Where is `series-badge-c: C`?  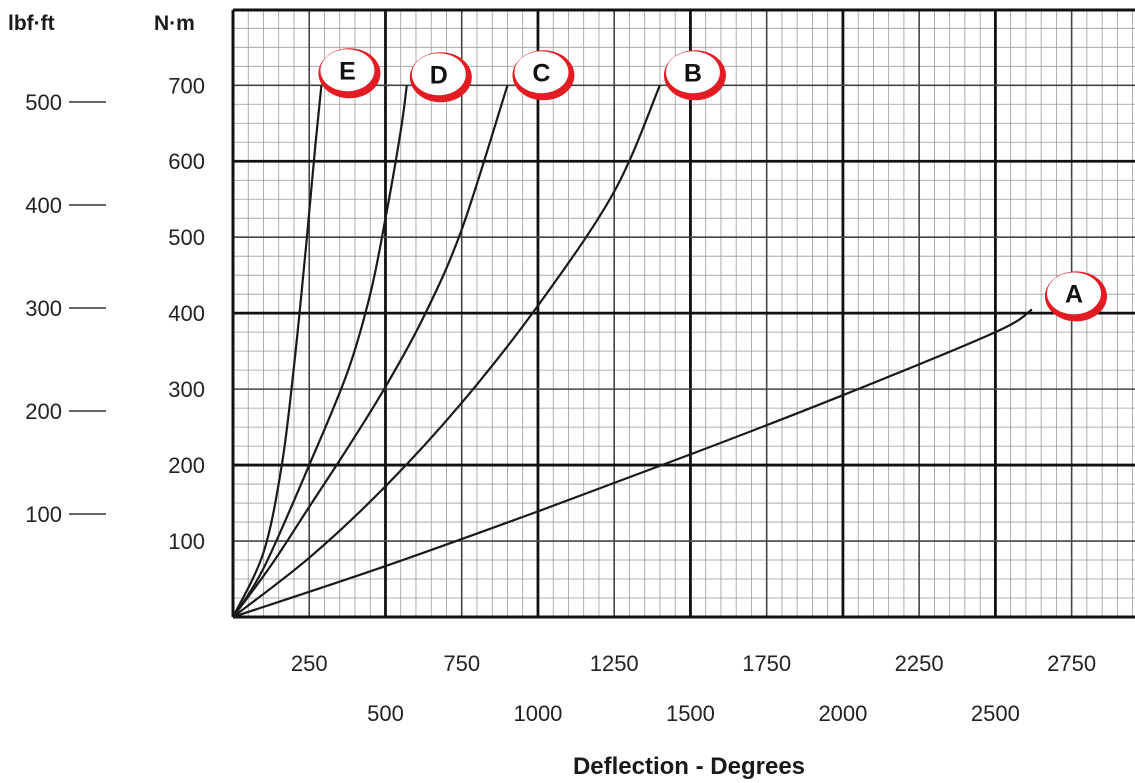
series-badge-c: C is located at coordinates (543, 75).